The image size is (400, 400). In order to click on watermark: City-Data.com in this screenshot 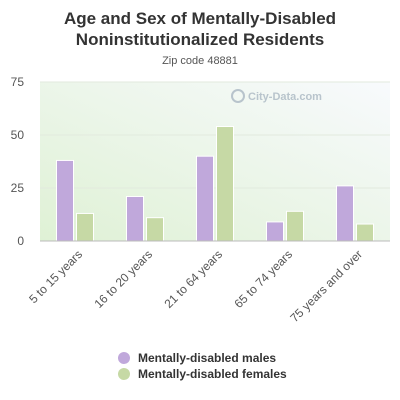, I will do `click(276, 96)`.